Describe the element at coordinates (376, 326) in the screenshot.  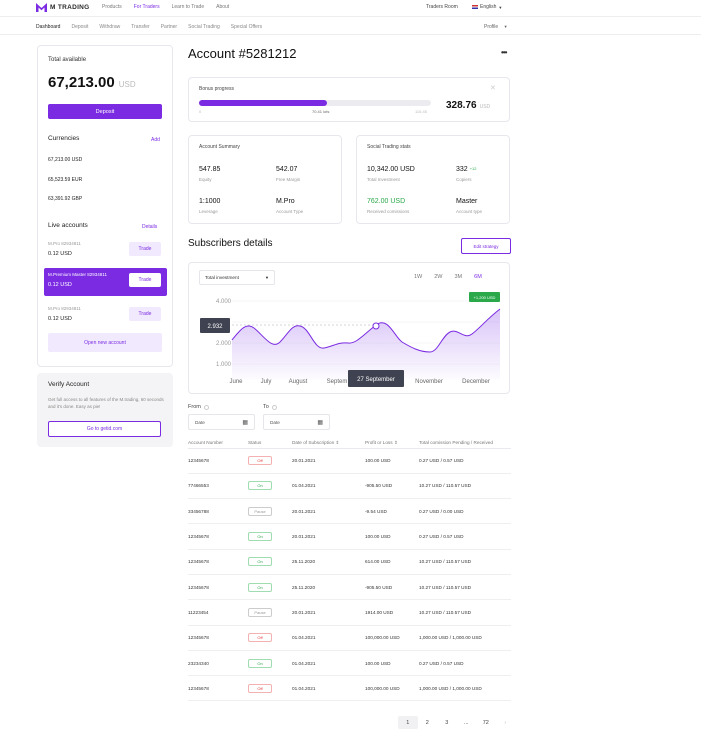
I see `chart-marker-point` at that location.